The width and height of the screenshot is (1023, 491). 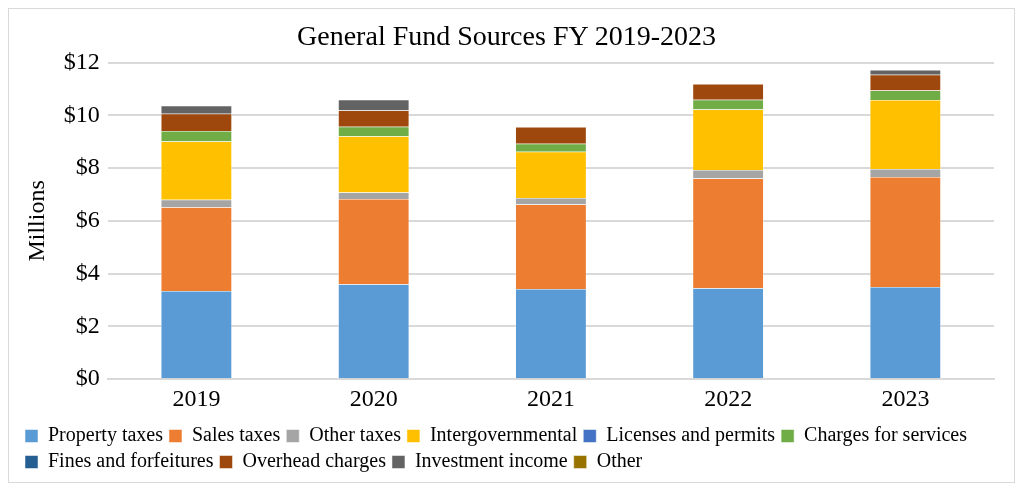 What do you see at coordinates (87, 166) in the screenshot?
I see `y-tick-label: $8` at bounding box center [87, 166].